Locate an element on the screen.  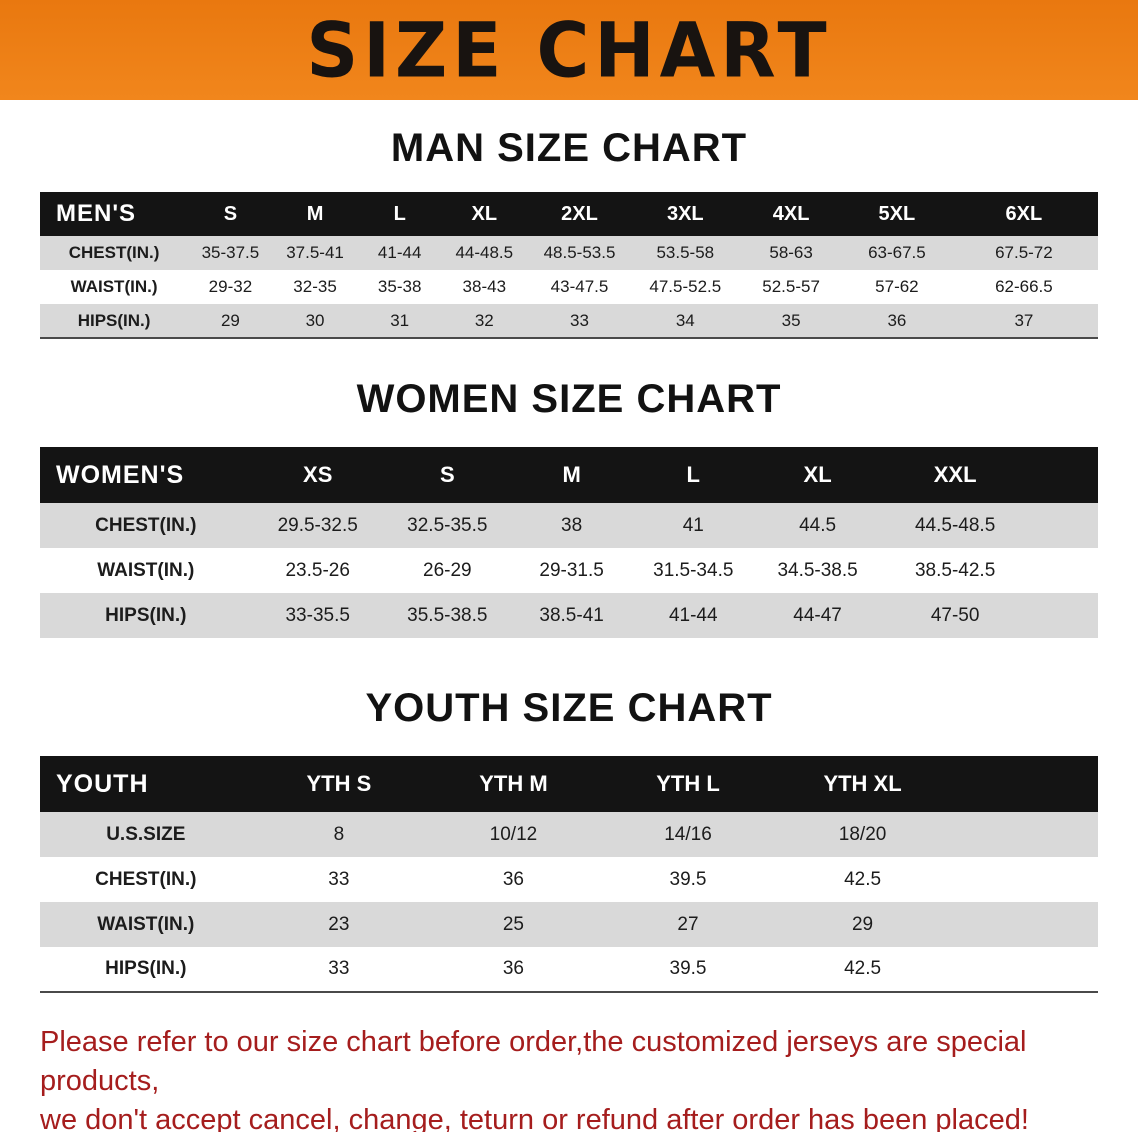
size-value-cell: 33 is located at coordinates (339, 968).